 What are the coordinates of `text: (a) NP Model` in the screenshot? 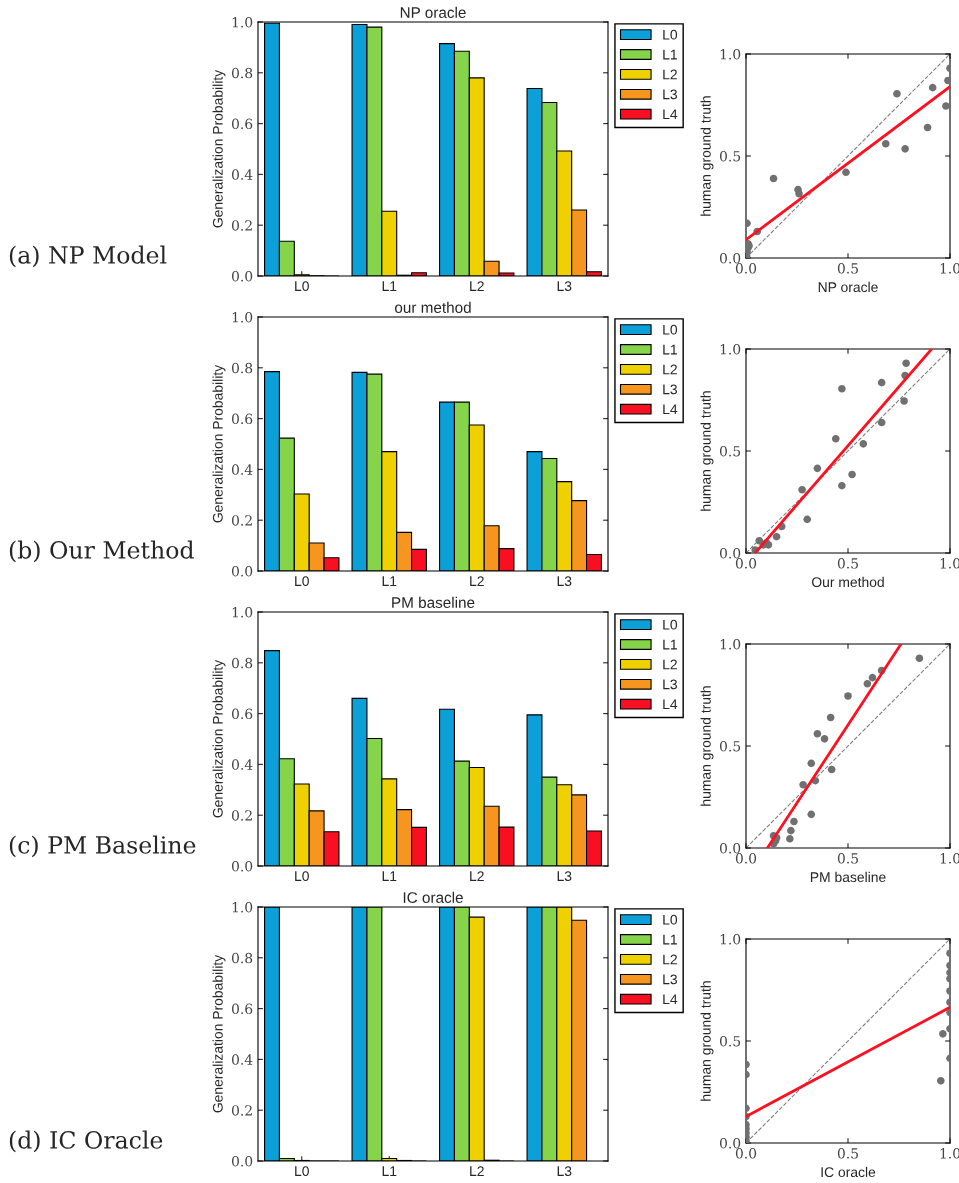 It's located at (88, 256).